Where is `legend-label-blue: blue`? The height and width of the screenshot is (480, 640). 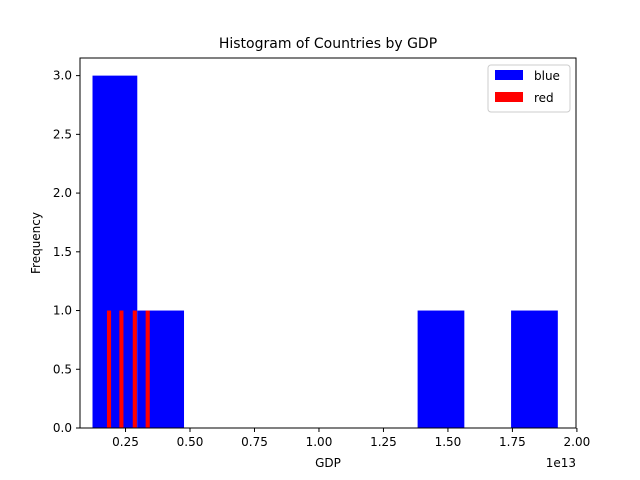
legend-label-blue: blue is located at coordinates (547, 76).